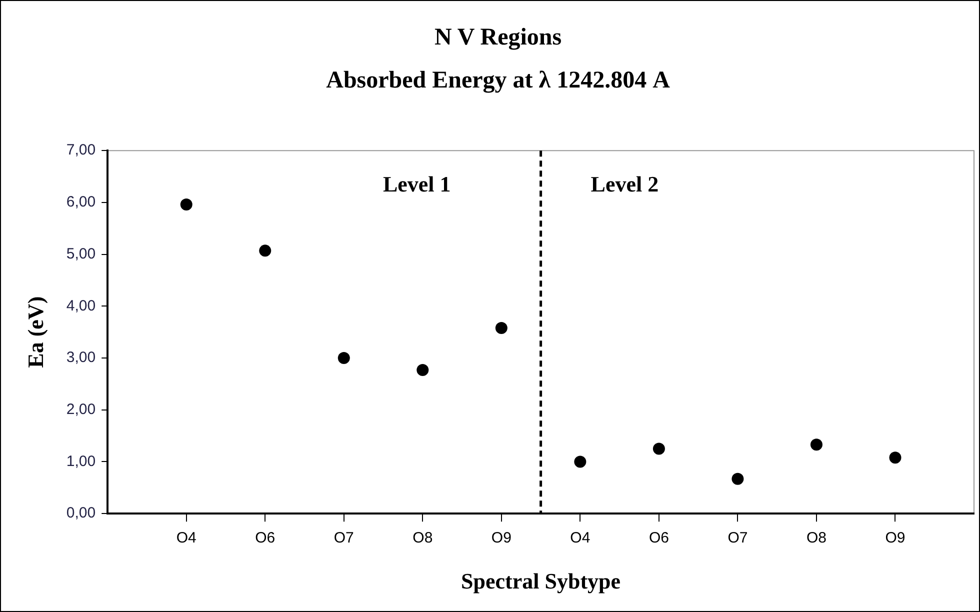  Describe the element at coordinates (81, 202) in the screenshot. I see `y-tick-label: 6,00` at that location.